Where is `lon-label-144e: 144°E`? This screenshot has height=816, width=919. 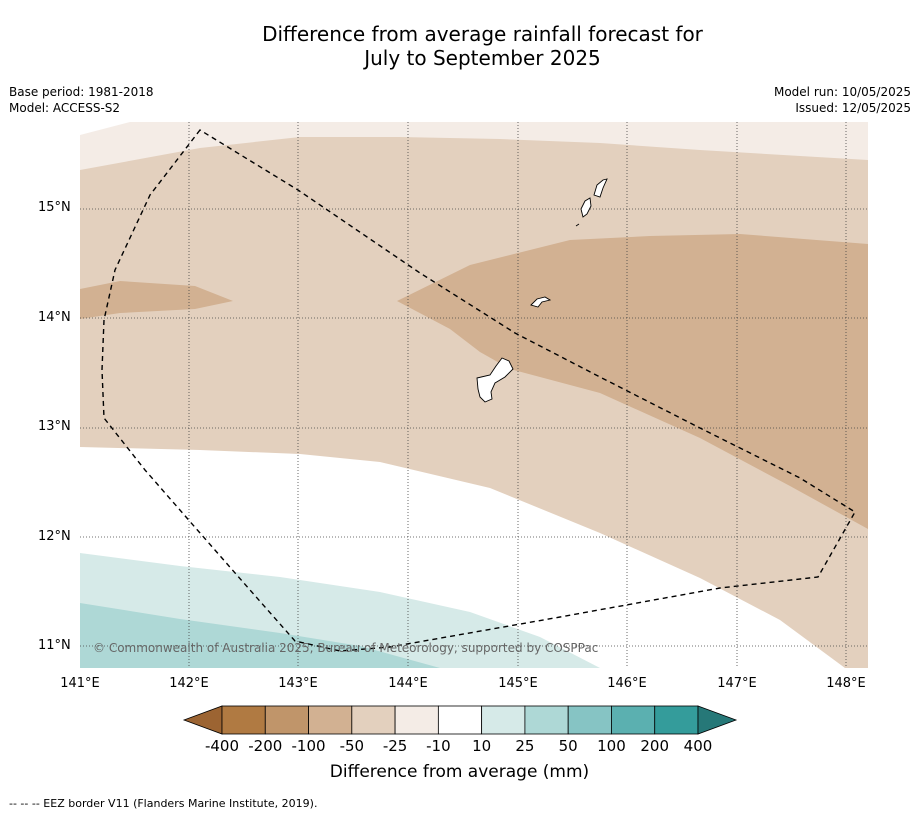
lon-label-144e: 144°E is located at coordinates (408, 683).